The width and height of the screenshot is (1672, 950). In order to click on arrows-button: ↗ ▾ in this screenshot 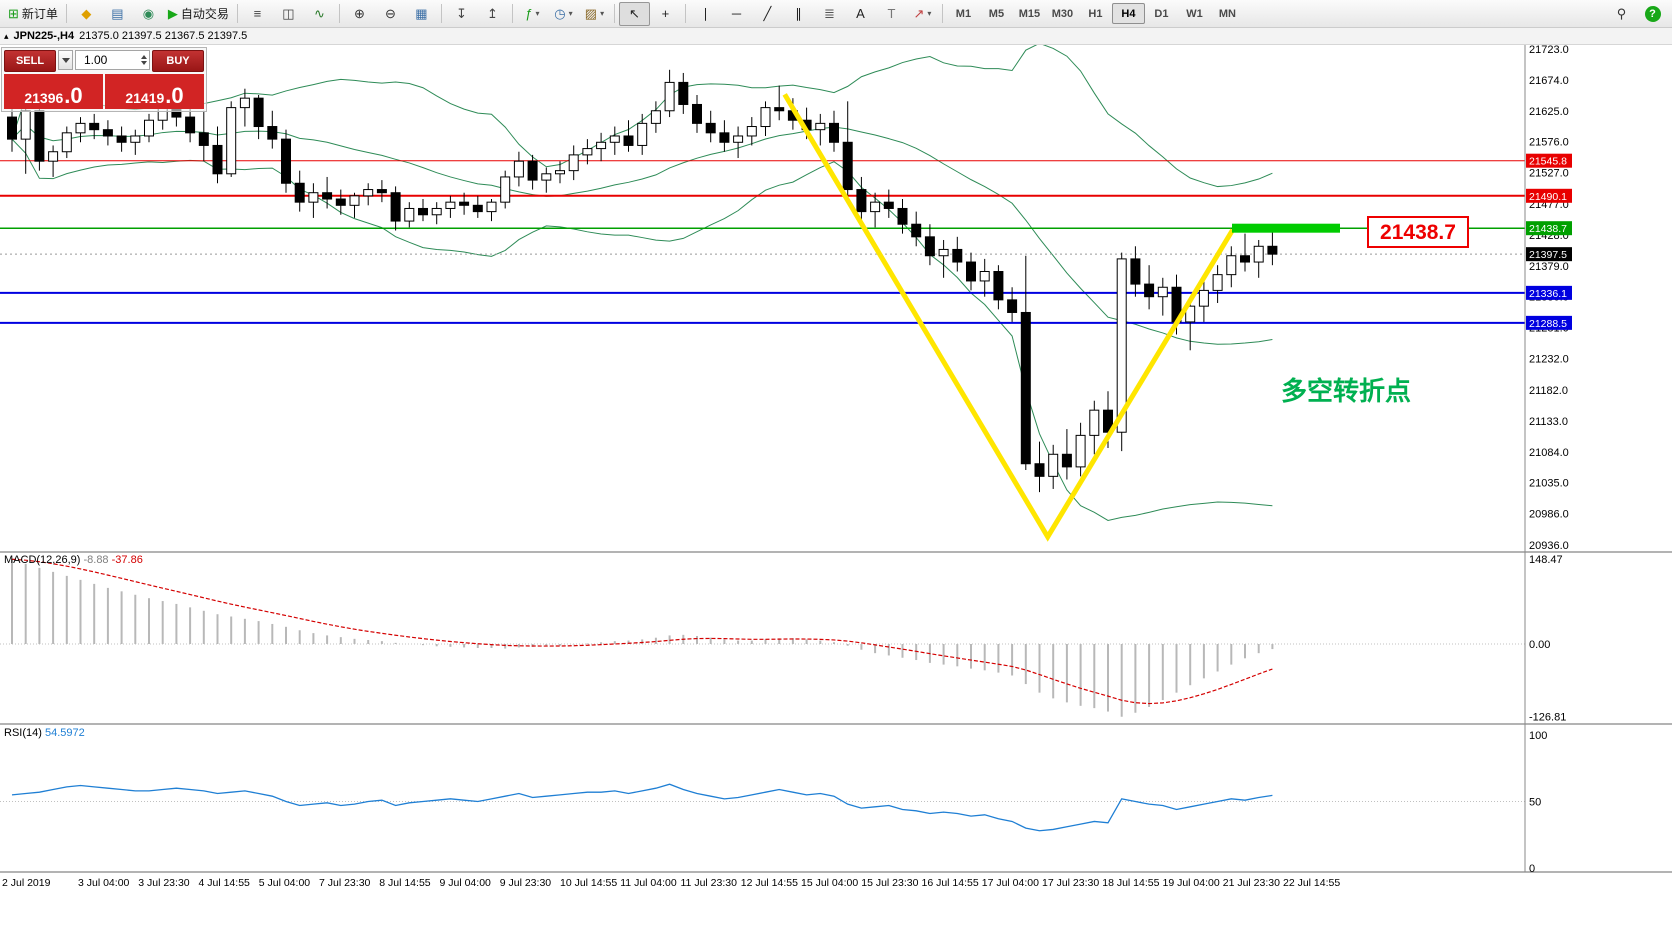, I will do `click(922, 14)`.